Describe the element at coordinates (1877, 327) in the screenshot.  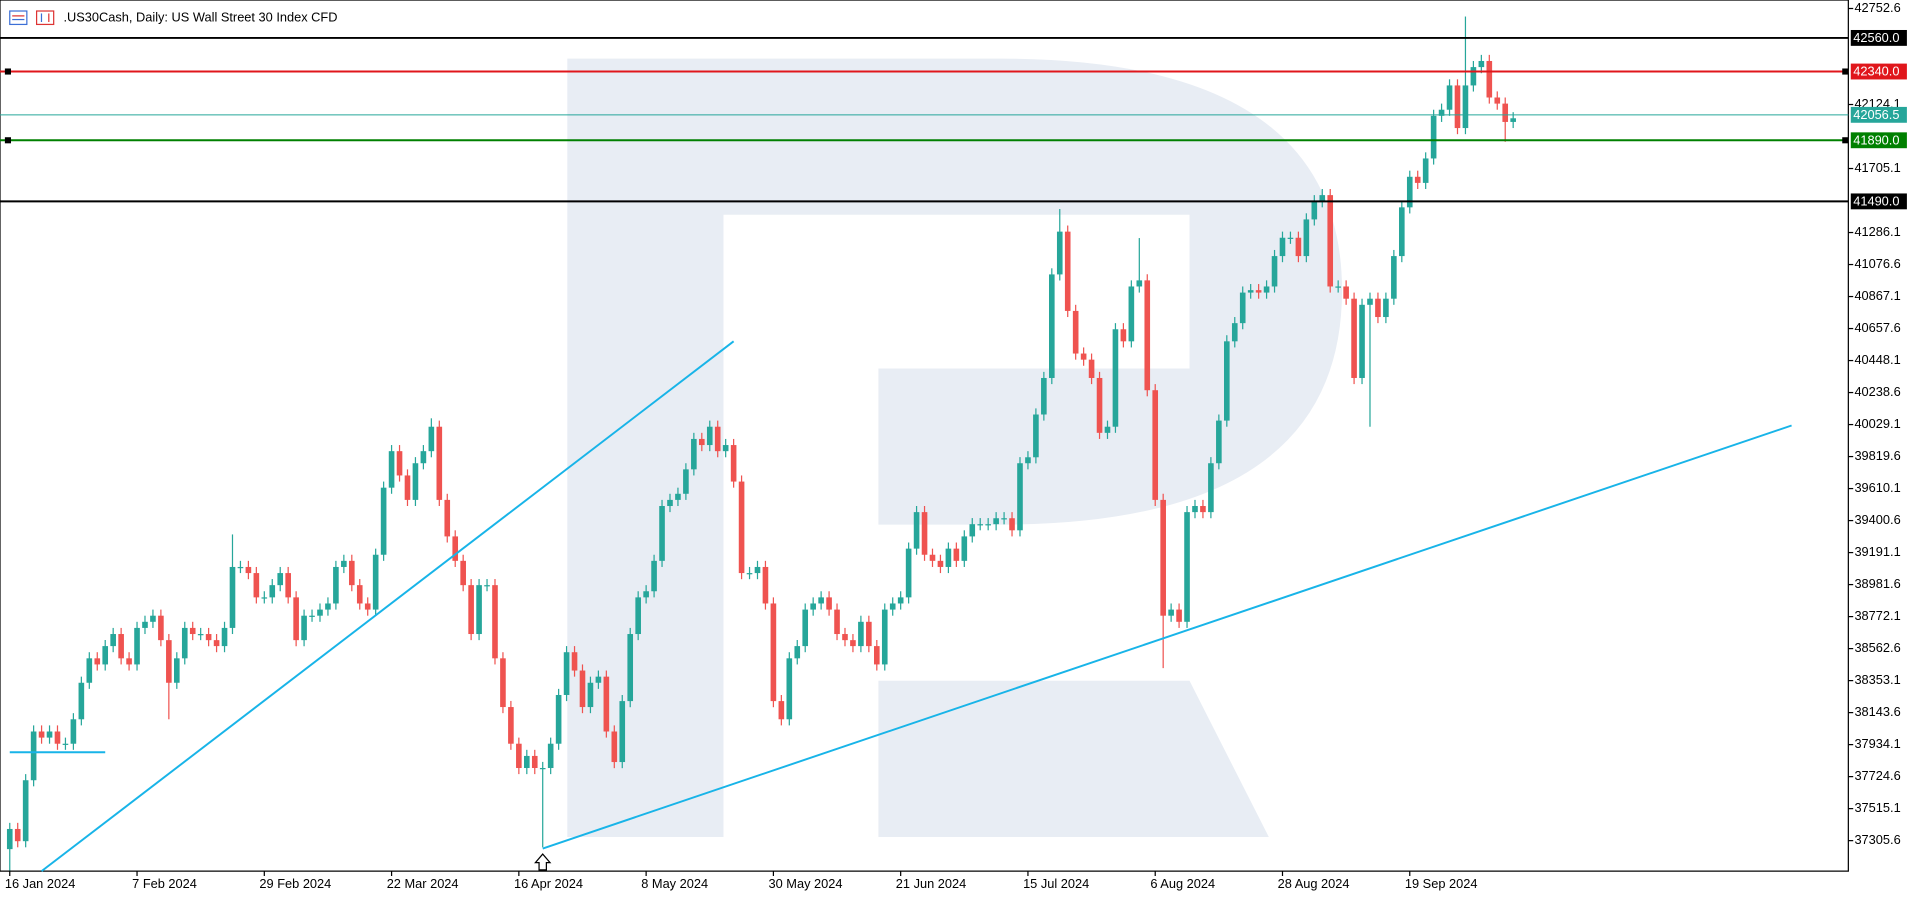
I see `y-tick-label: 40657.6` at that location.